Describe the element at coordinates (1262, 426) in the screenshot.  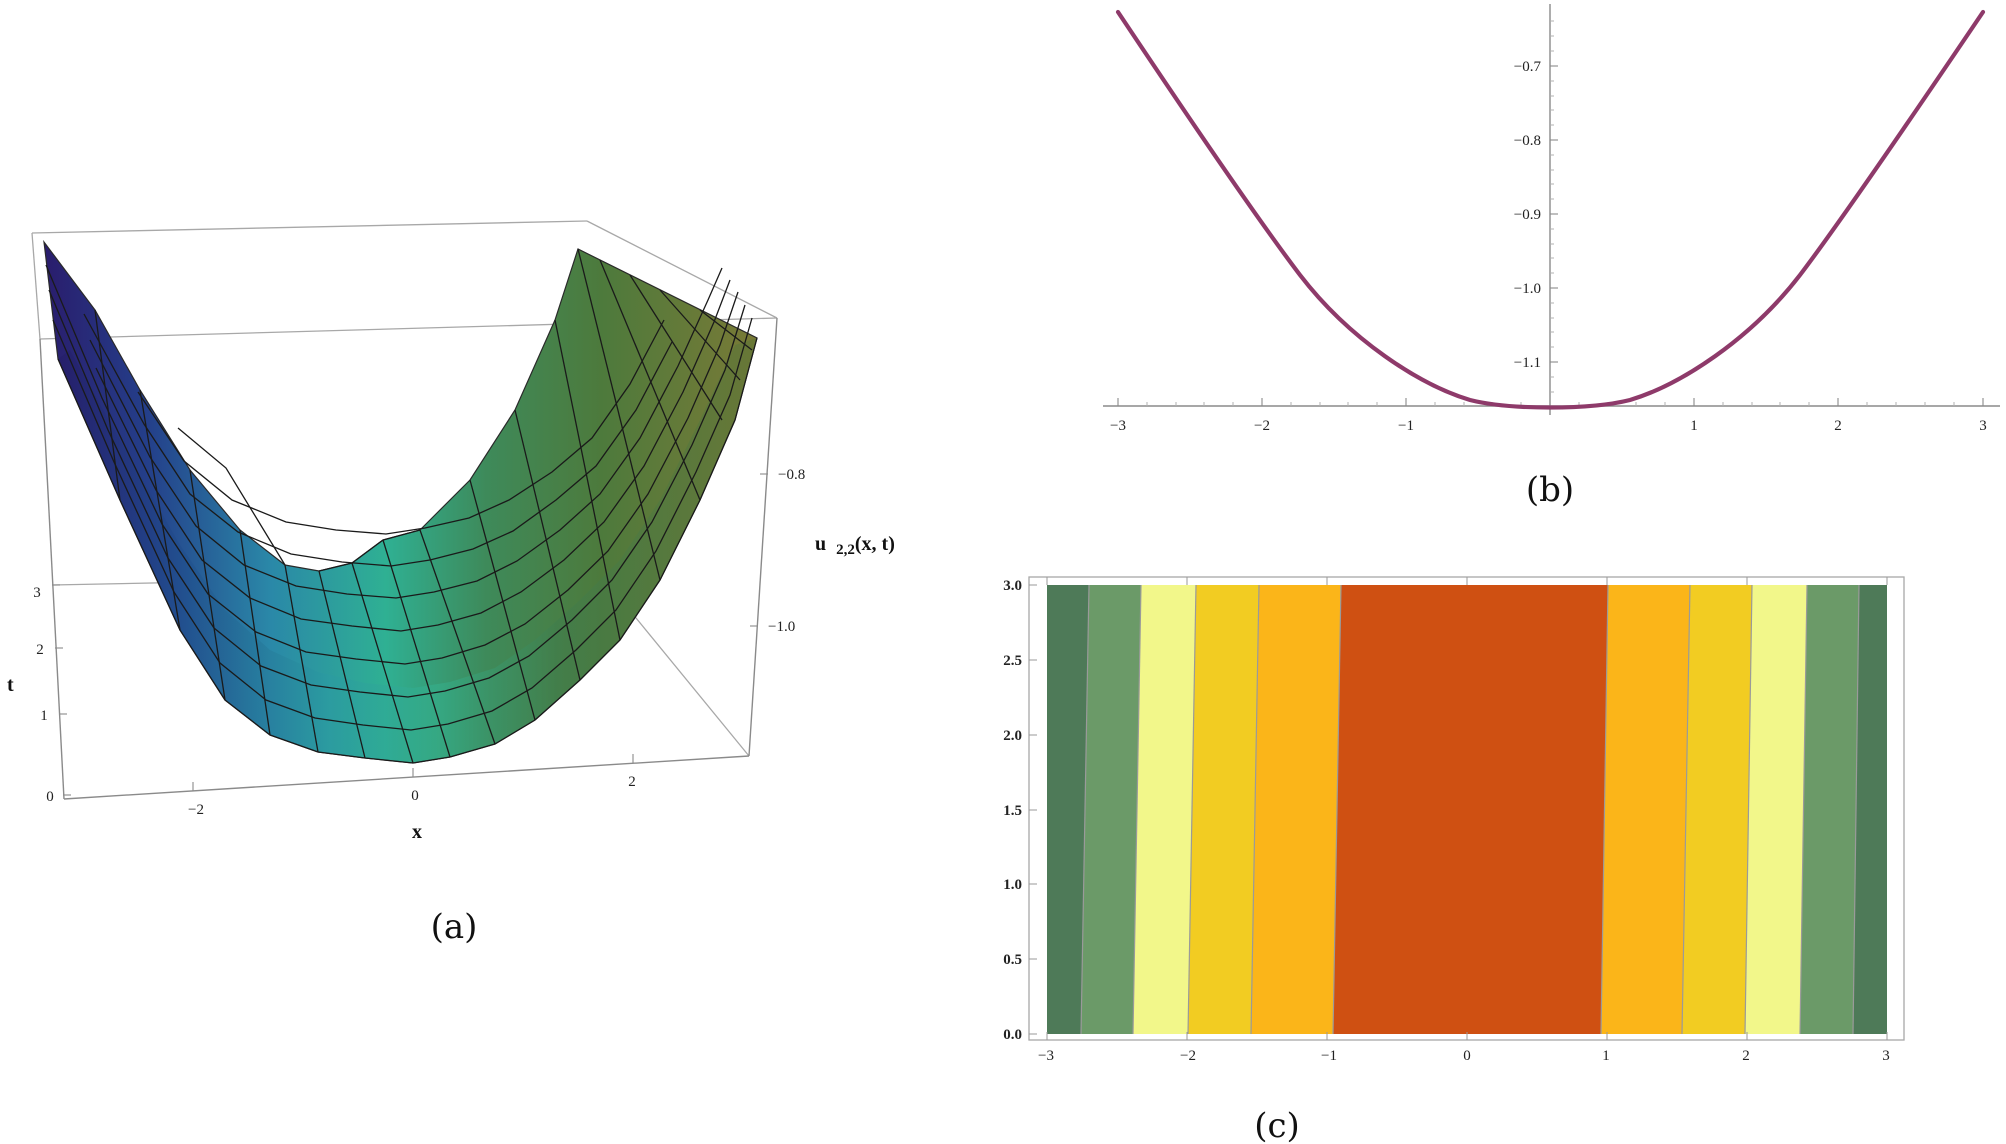
I see `b-x-tick: −2` at that location.